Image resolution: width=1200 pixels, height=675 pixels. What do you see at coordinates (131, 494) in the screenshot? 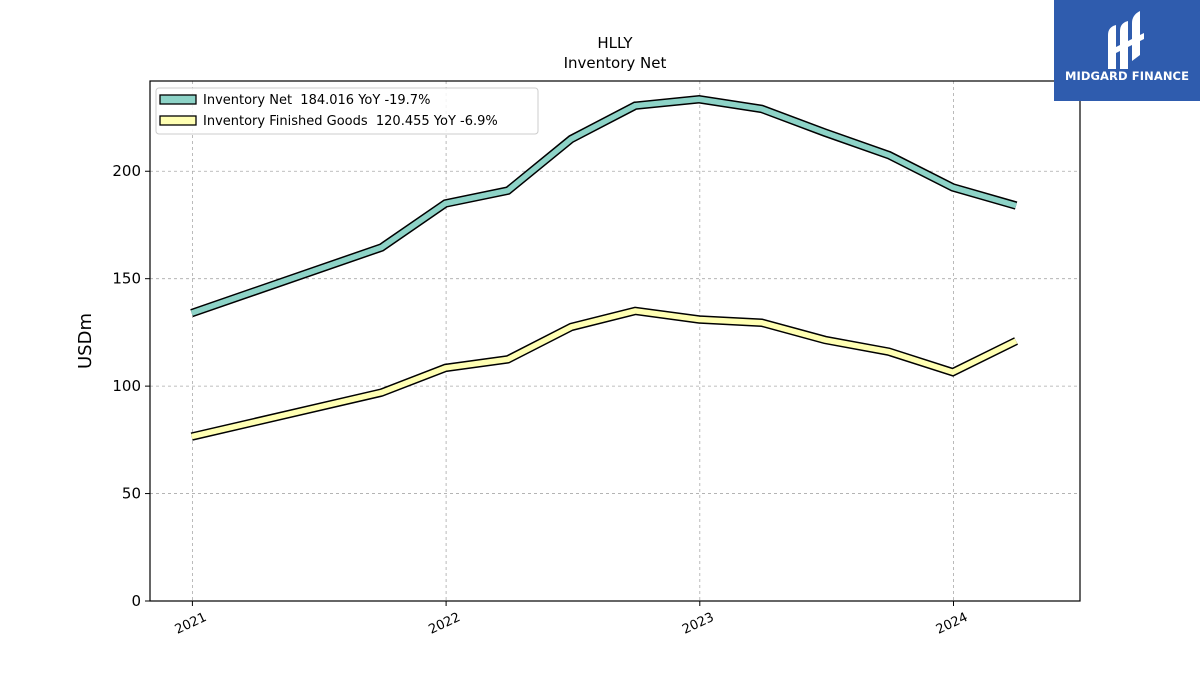
I see `y-tick-label: 50` at bounding box center [131, 494].